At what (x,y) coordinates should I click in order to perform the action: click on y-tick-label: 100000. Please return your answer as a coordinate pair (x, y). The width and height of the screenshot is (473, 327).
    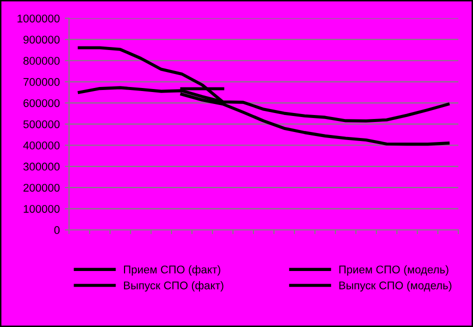
    Looking at the image, I should click on (42, 208).